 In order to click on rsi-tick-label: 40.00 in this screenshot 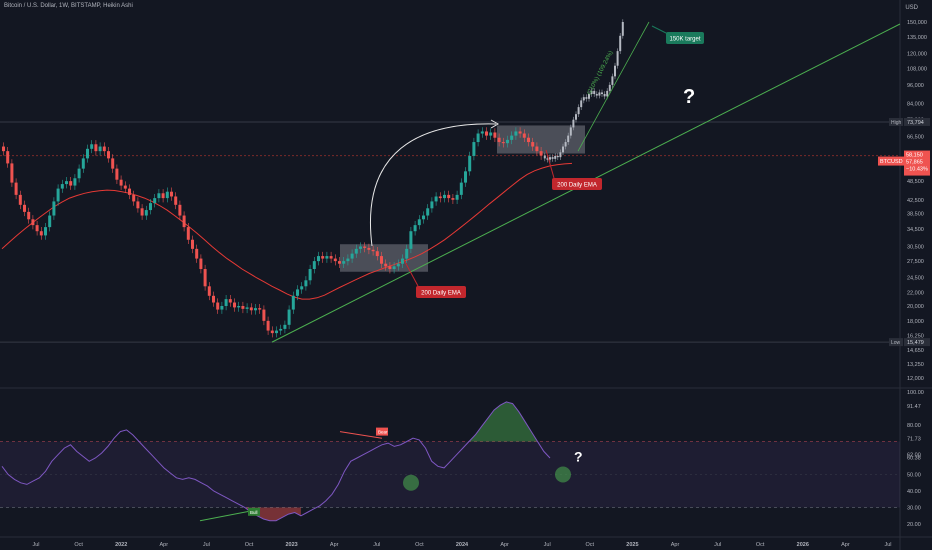, I will do `click(914, 492)`.